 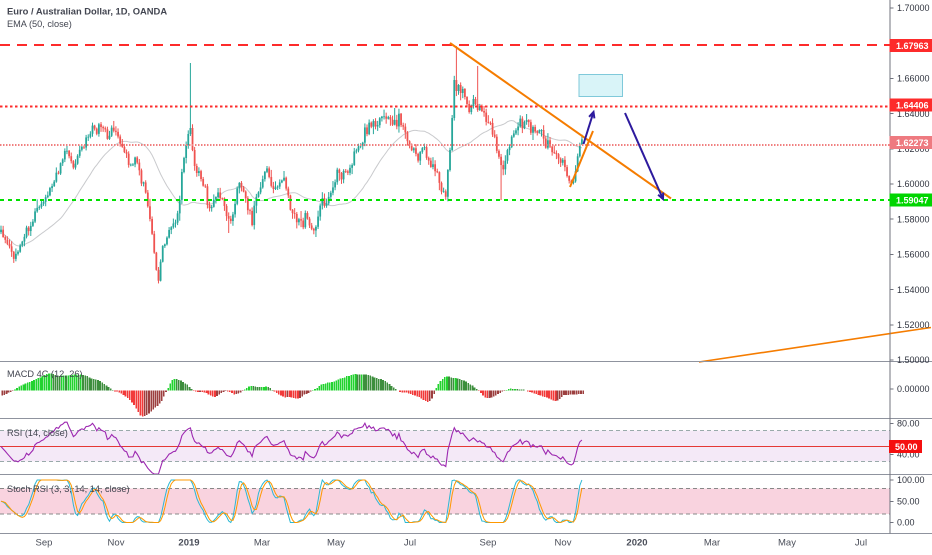 I want to click on svg-text: 2019, so click(x=188, y=543).